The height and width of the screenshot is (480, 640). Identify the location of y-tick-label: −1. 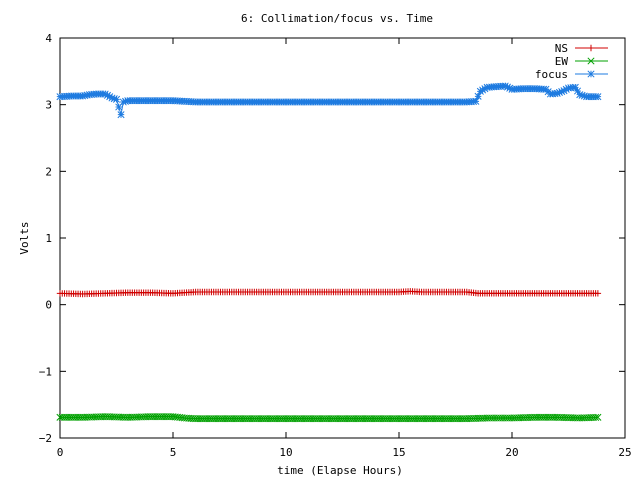
(45, 371).